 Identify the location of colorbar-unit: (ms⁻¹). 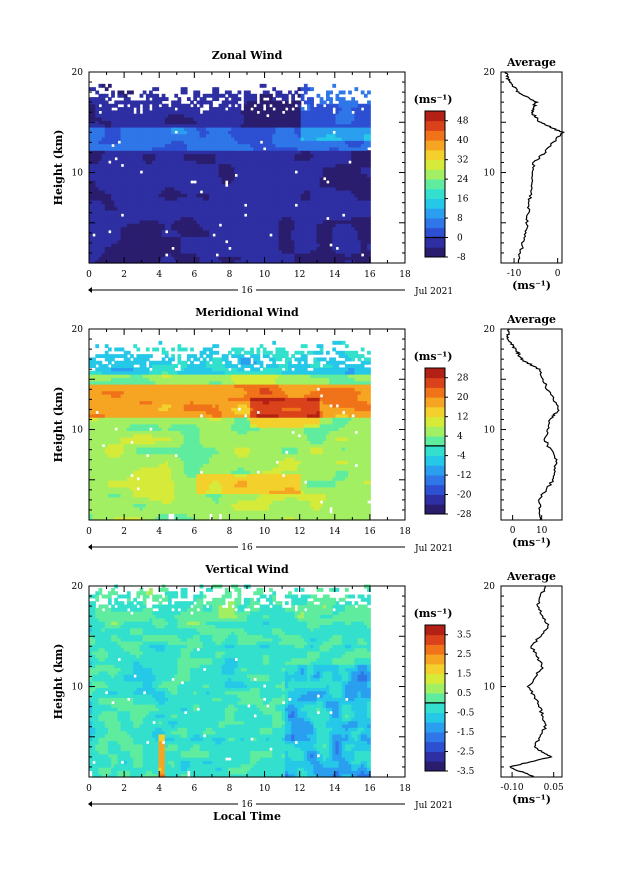
(433, 99).